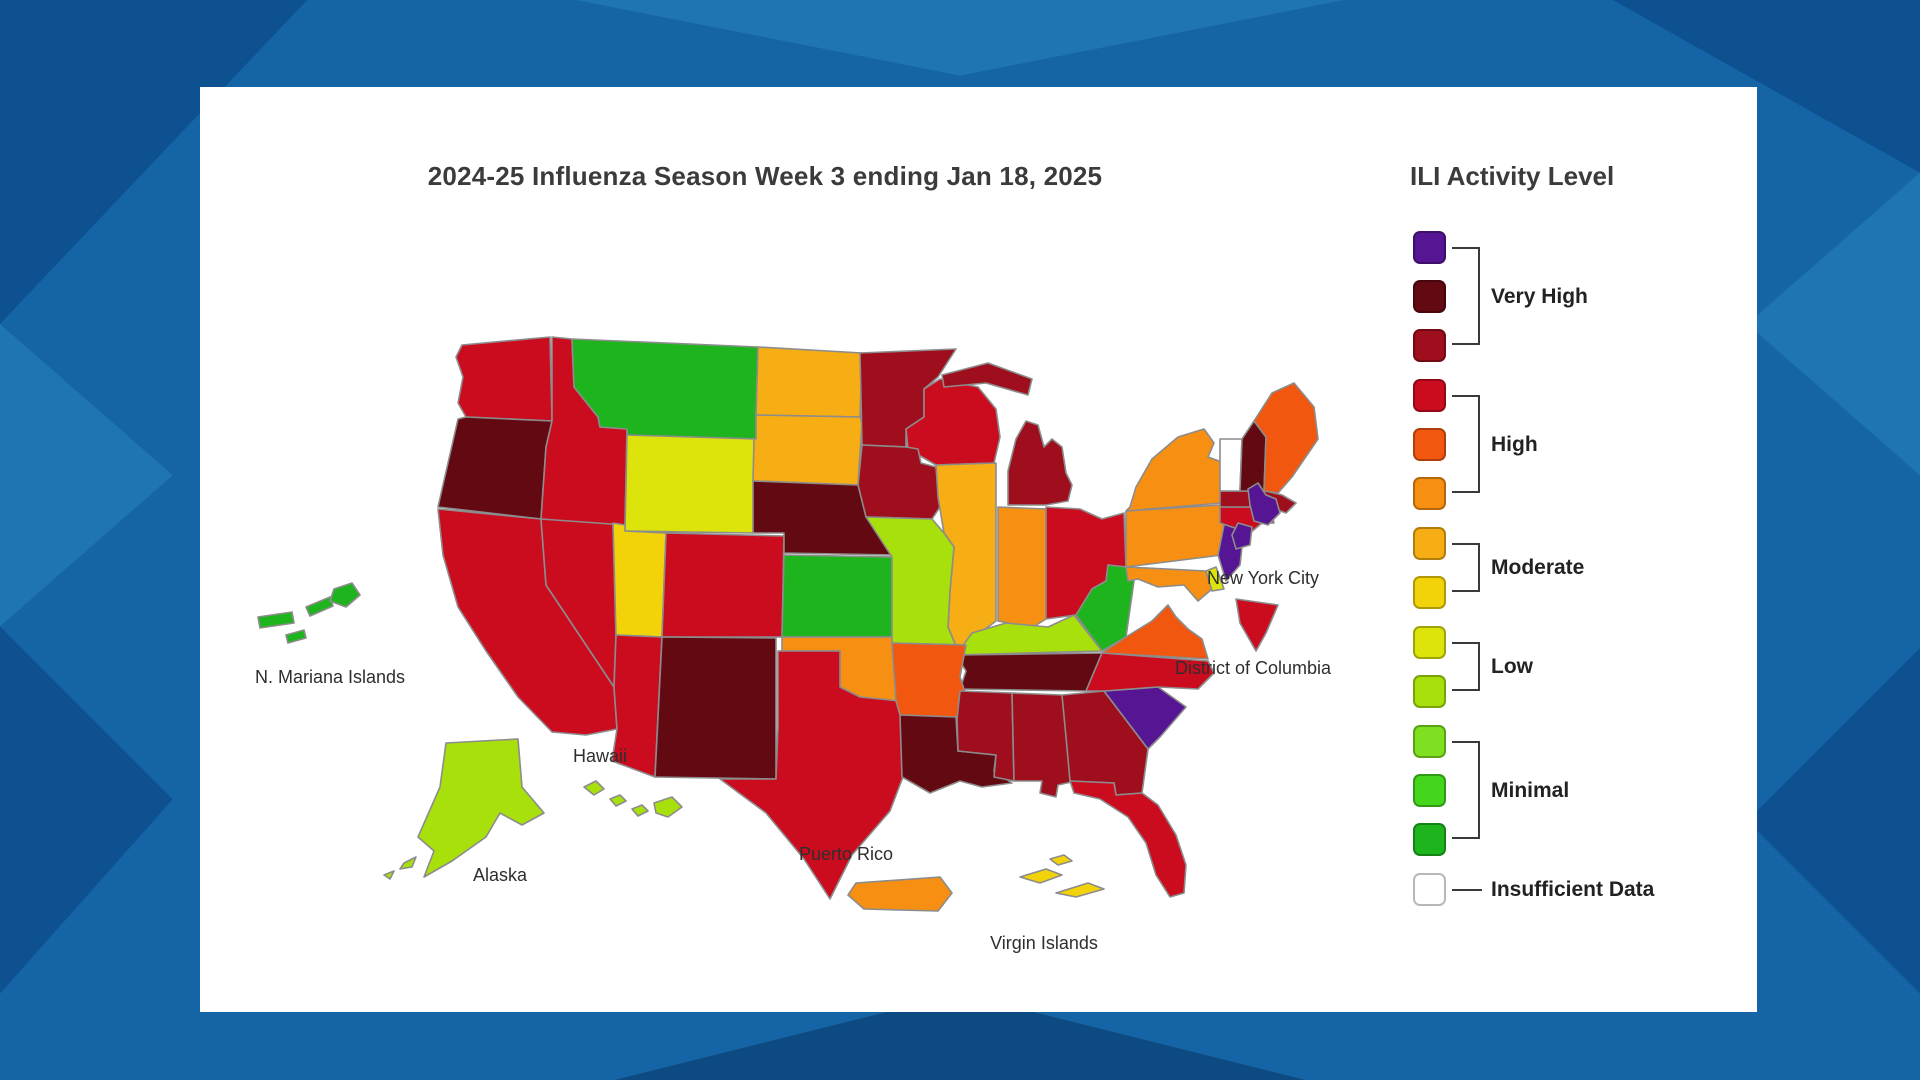 This screenshot has width=1920, height=1080. I want to click on legend-group-moderate: Moderate, so click(1498, 568).